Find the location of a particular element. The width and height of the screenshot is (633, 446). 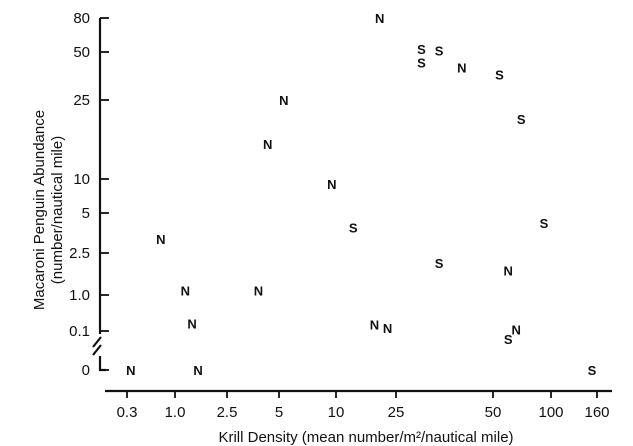

x-tick-label: 50 is located at coordinates (493, 412).